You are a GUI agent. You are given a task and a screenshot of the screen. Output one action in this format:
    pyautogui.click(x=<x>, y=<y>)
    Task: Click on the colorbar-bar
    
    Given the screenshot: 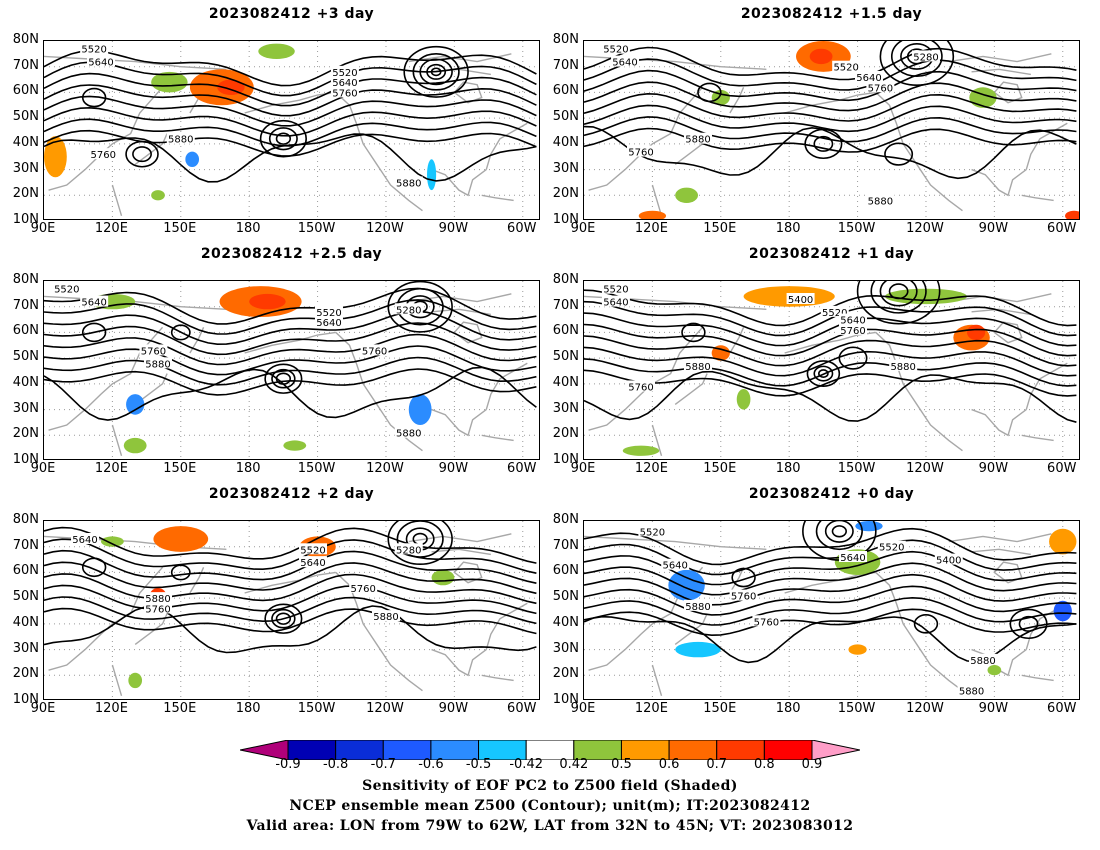 What is the action you would take?
    pyautogui.click(x=550, y=750)
    